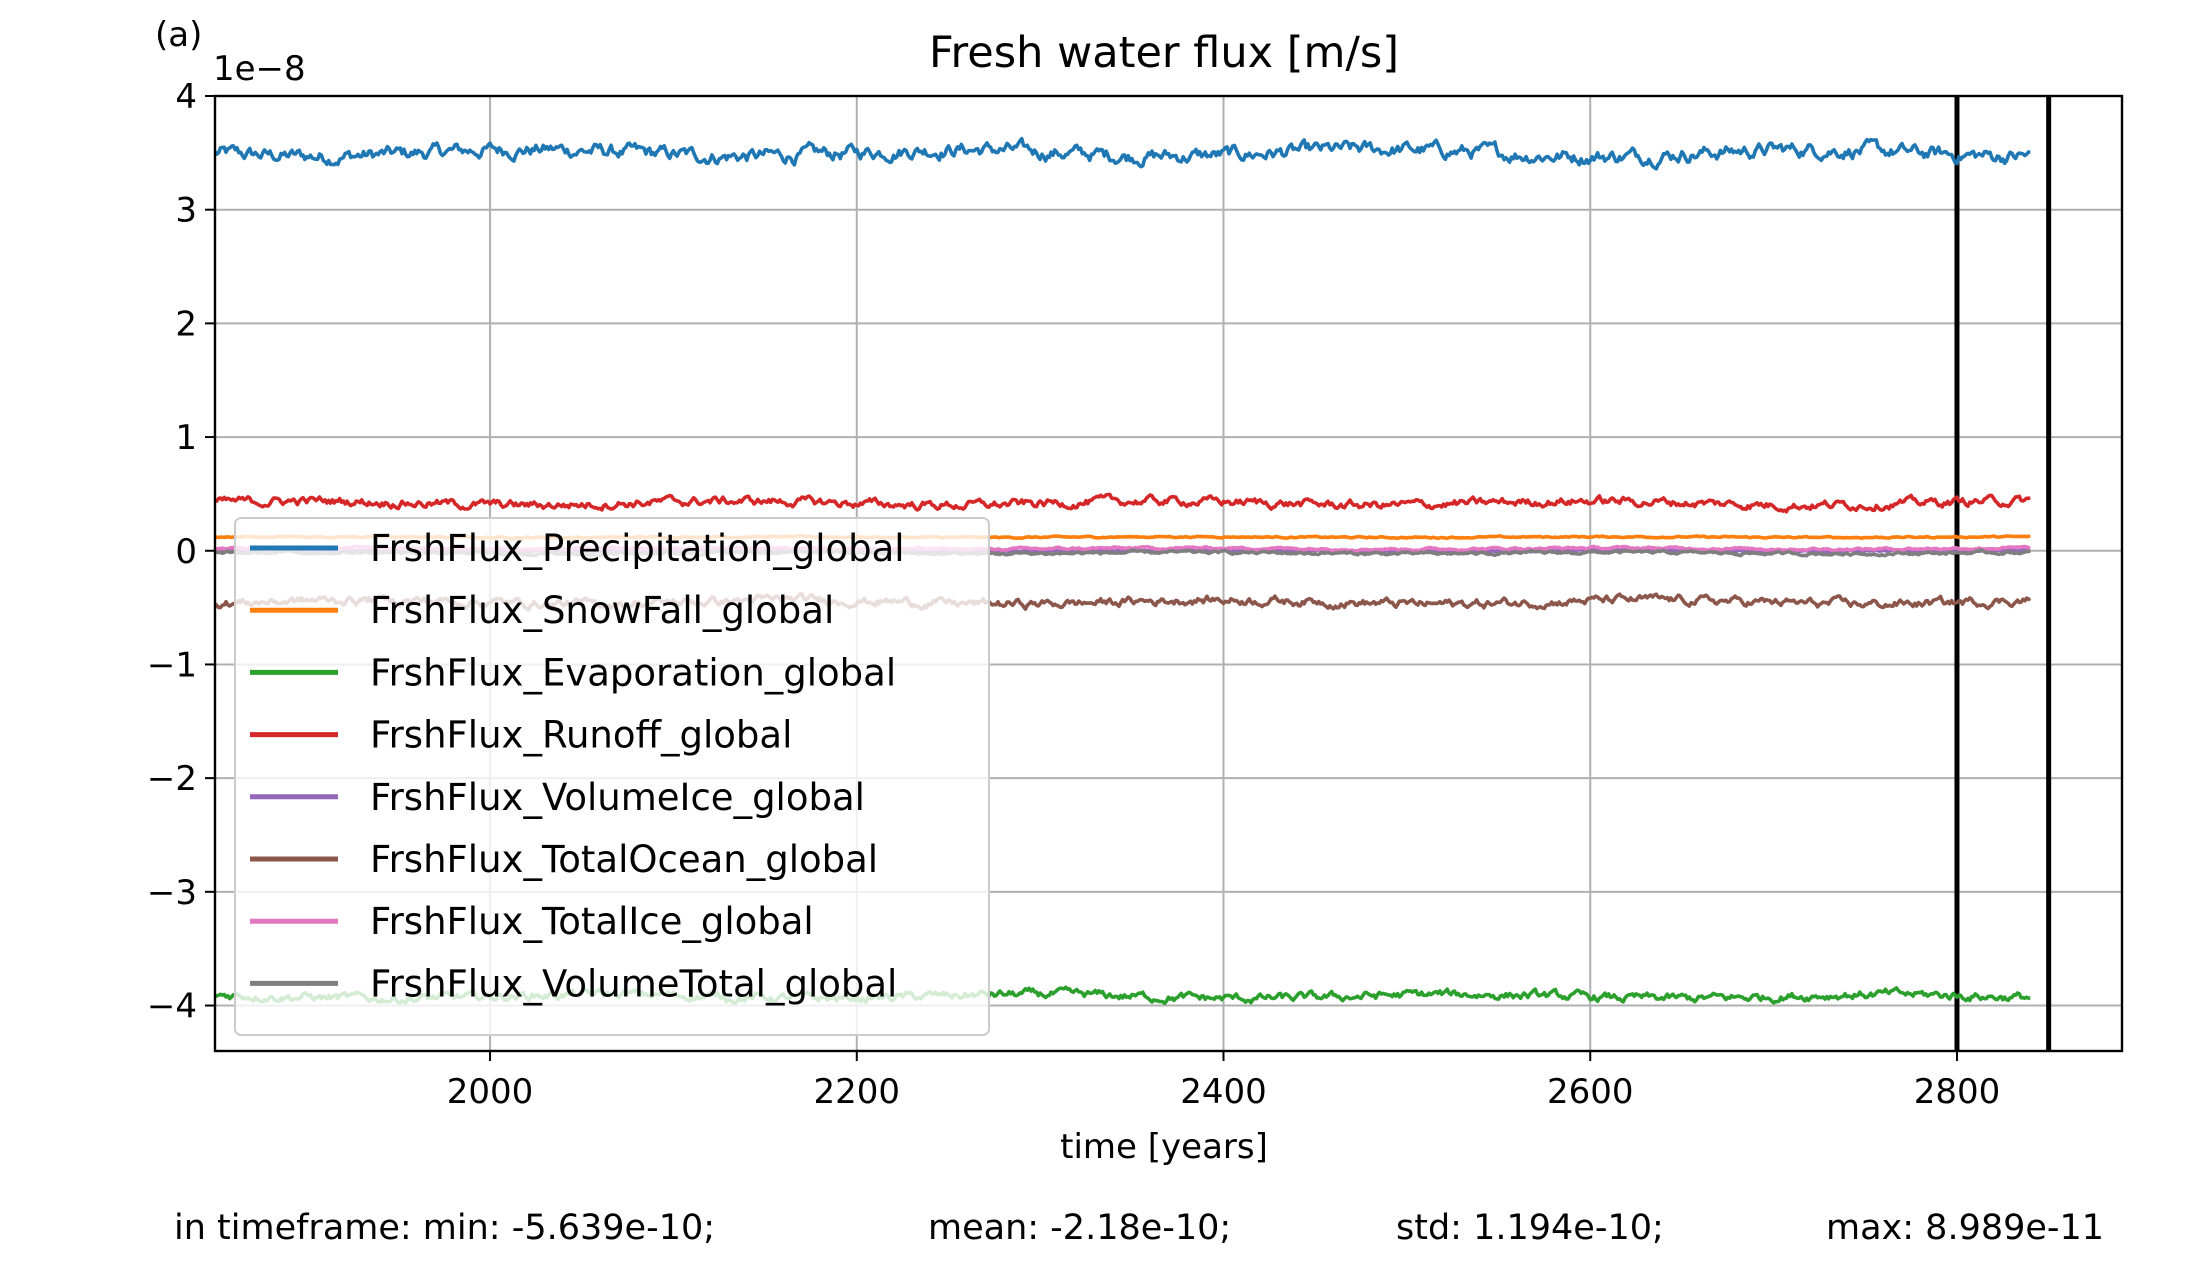 The image size is (2196, 1263). What do you see at coordinates (172, 779) in the screenshot?
I see `y-tick-label: −2` at bounding box center [172, 779].